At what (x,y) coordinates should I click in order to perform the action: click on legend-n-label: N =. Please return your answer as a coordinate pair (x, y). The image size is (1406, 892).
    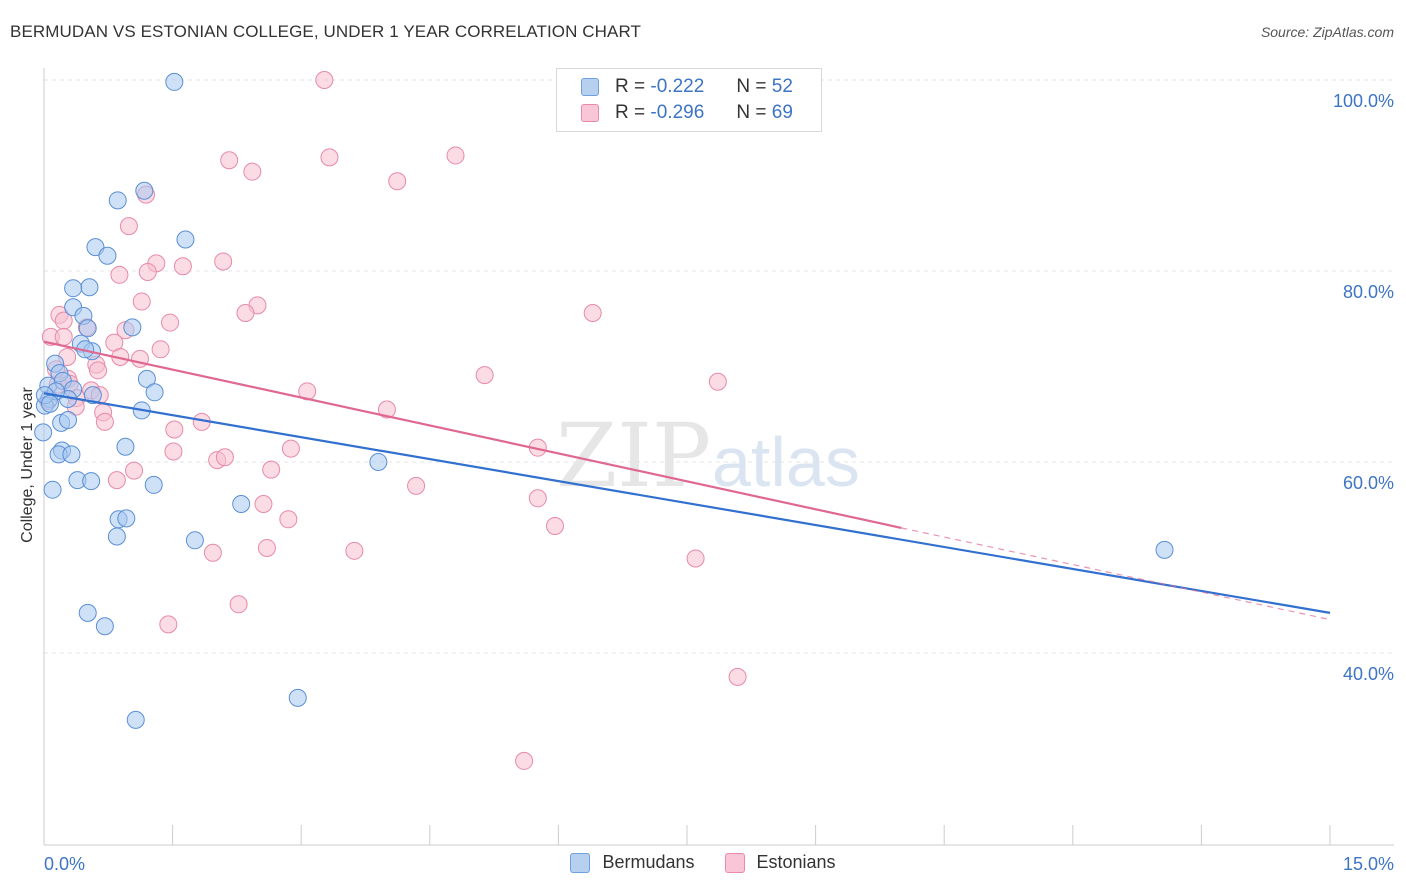
    Looking at the image, I should click on (751, 112).